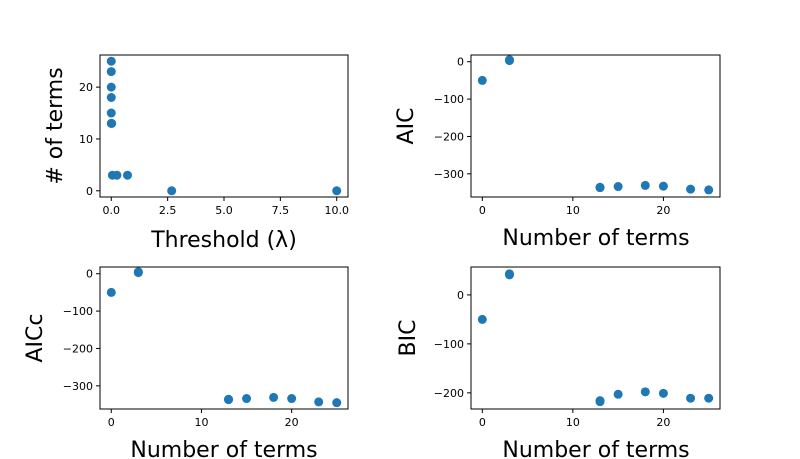  Describe the element at coordinates (86, 87) in the screenshot. I see `y-tick-label: 20` at that location.